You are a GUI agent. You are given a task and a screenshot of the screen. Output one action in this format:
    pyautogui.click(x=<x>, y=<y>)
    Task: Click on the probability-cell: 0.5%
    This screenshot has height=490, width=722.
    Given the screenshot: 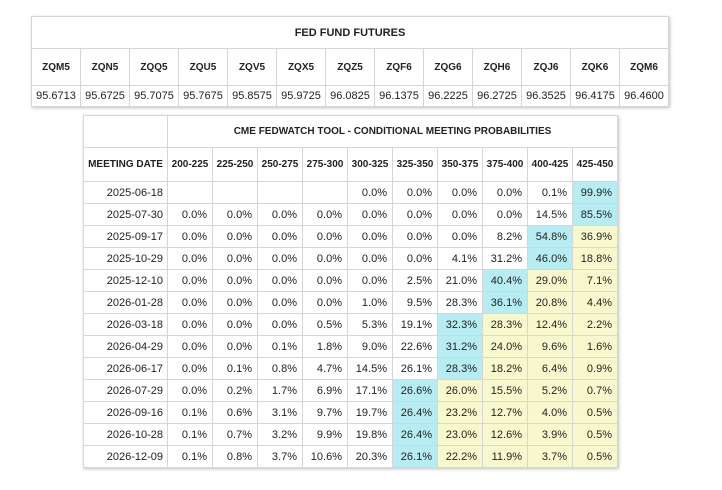 What is the action you would take?
    pyautogui.click(x=595, y=434)
    